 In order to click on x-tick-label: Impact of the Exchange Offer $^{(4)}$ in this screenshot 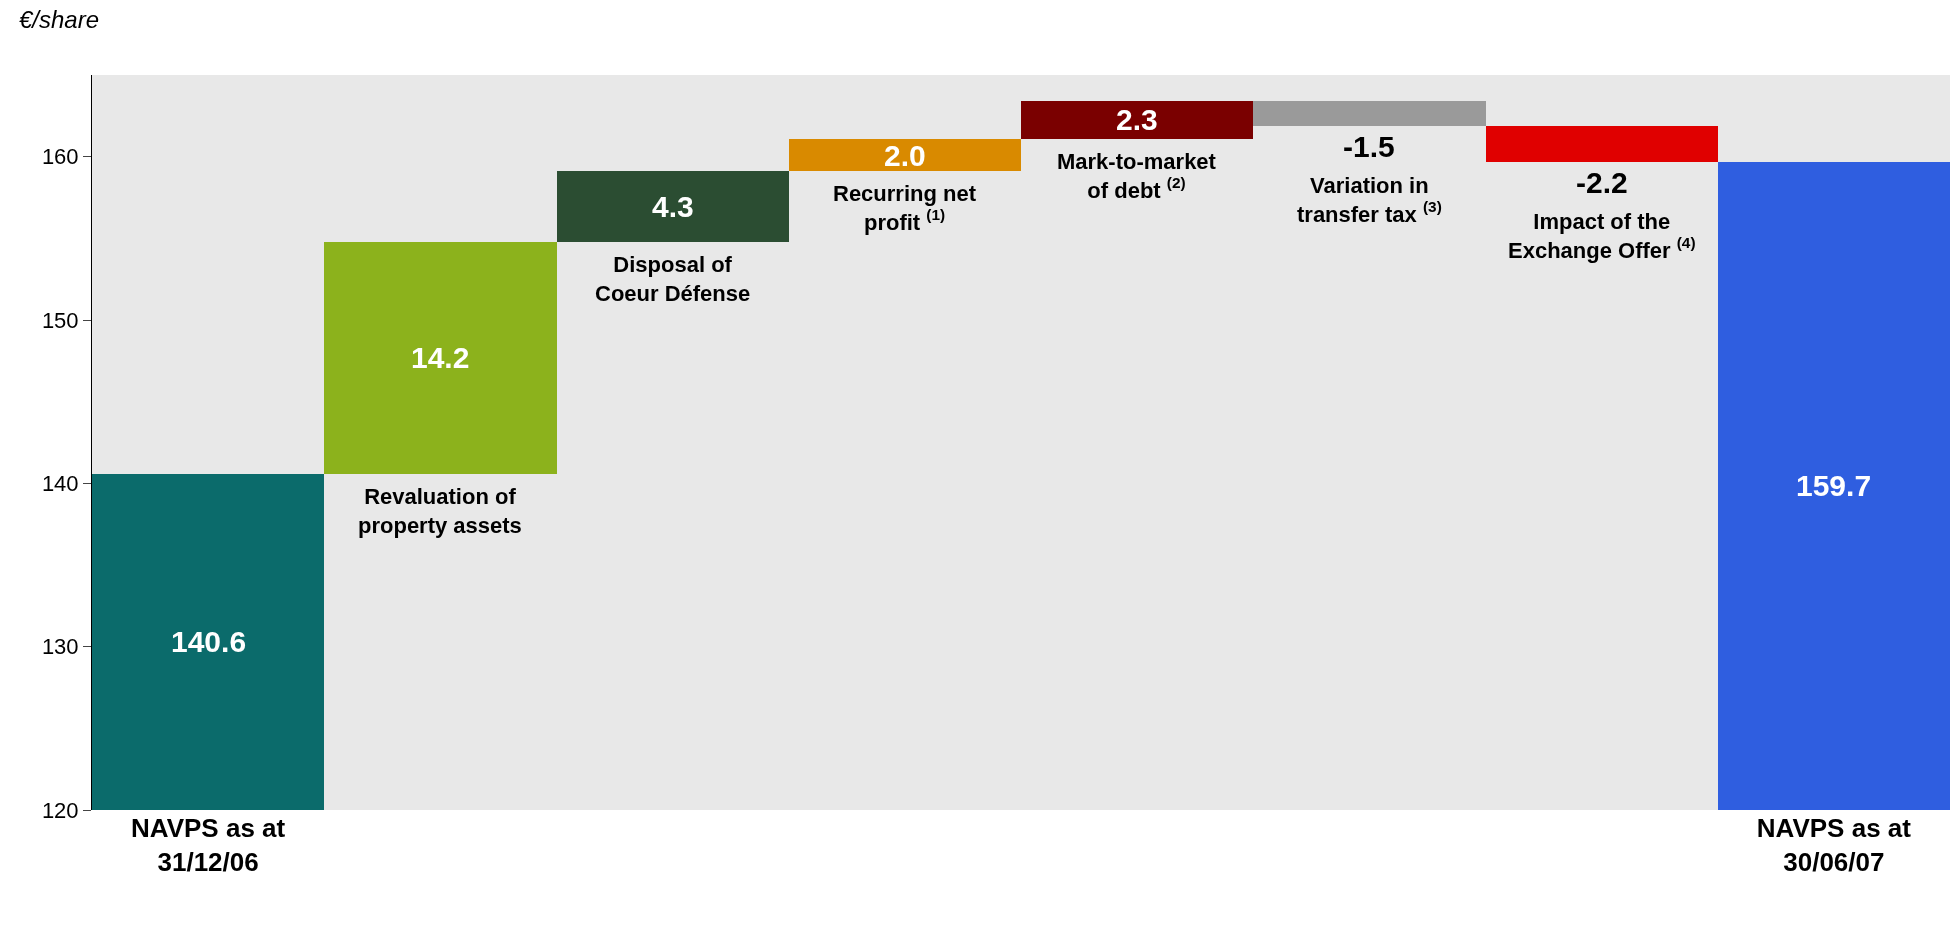, I will do `click(1602, 236)`.